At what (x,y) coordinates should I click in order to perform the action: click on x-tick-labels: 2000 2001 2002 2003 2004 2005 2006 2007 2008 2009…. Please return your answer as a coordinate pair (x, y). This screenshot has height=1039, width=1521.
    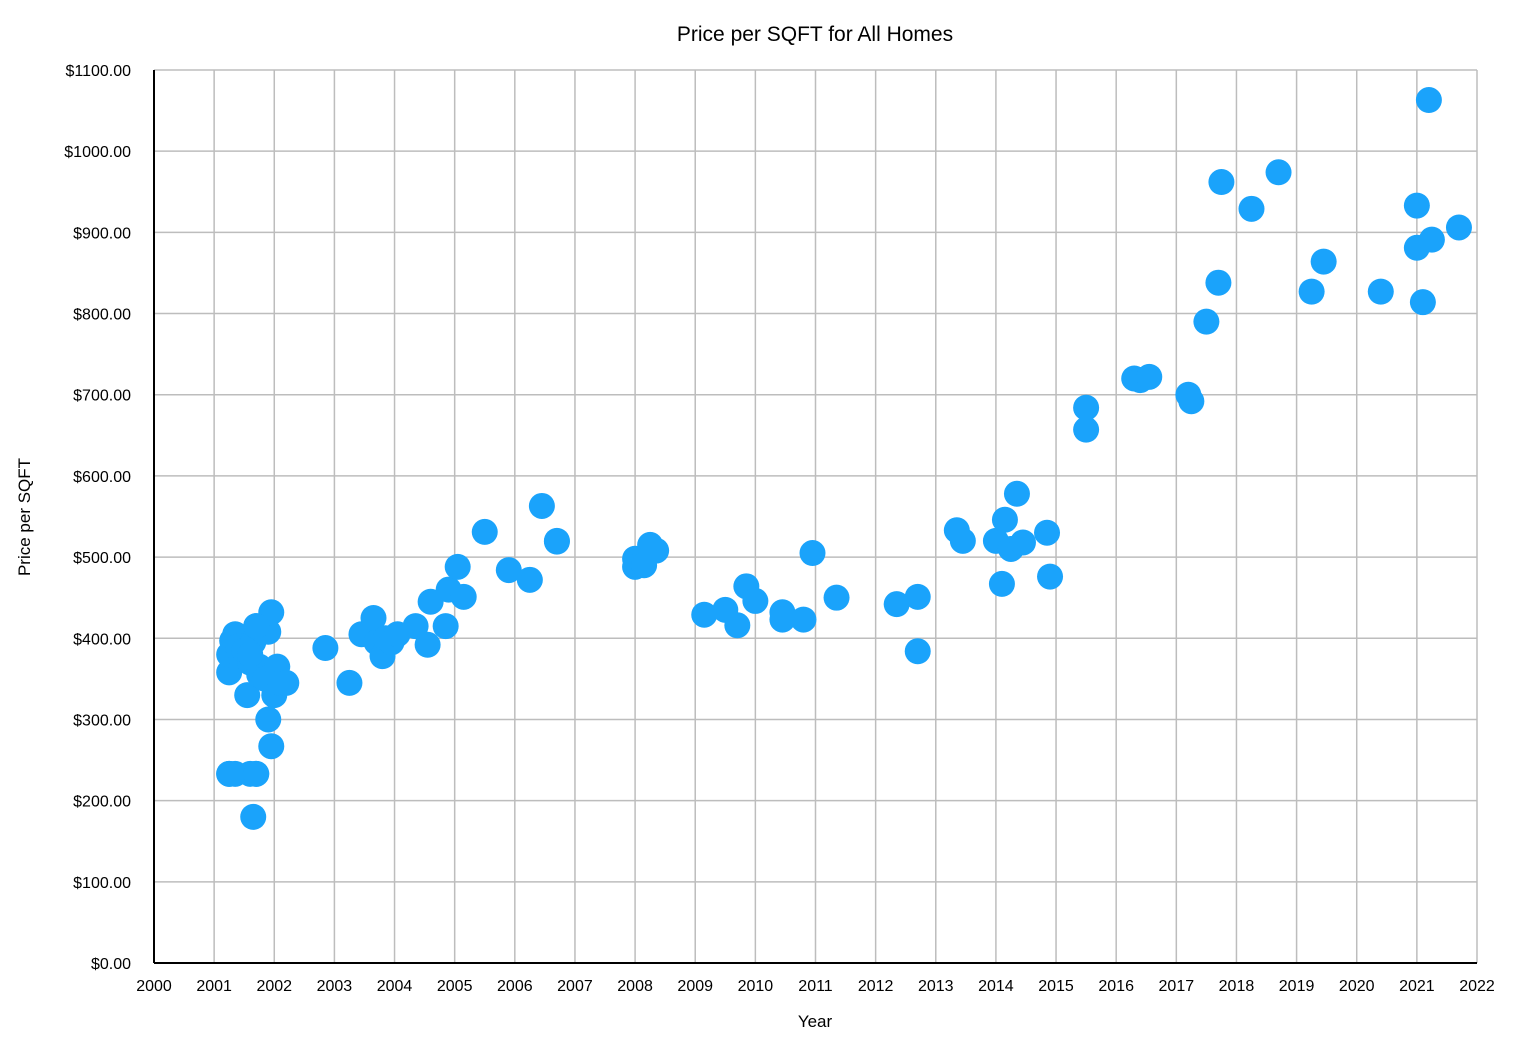
    Looking at the image, I should click on (815, 986).